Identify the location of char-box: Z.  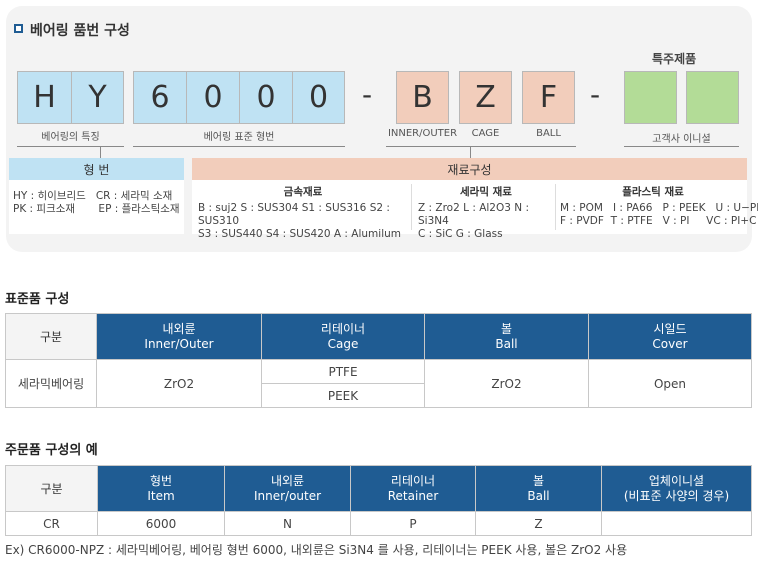
(485, 97).